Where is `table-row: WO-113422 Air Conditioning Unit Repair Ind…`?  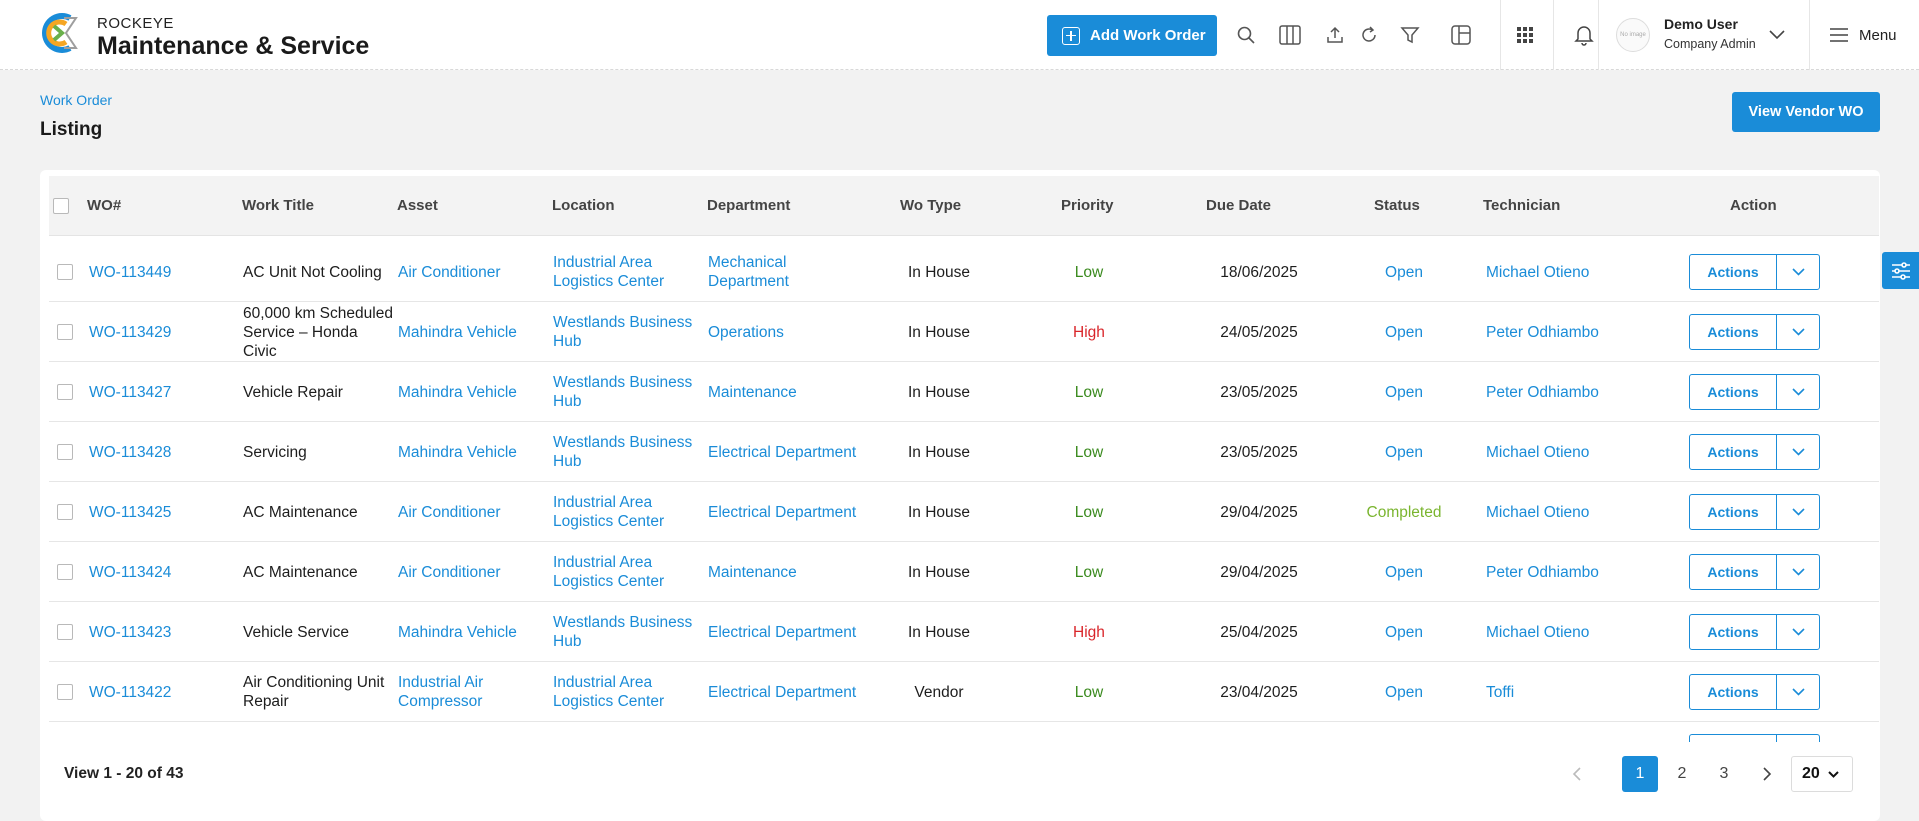 table-row: WO-113422 Air Conditioning Unit Repair Ind… is located at coordinates (964, 692).